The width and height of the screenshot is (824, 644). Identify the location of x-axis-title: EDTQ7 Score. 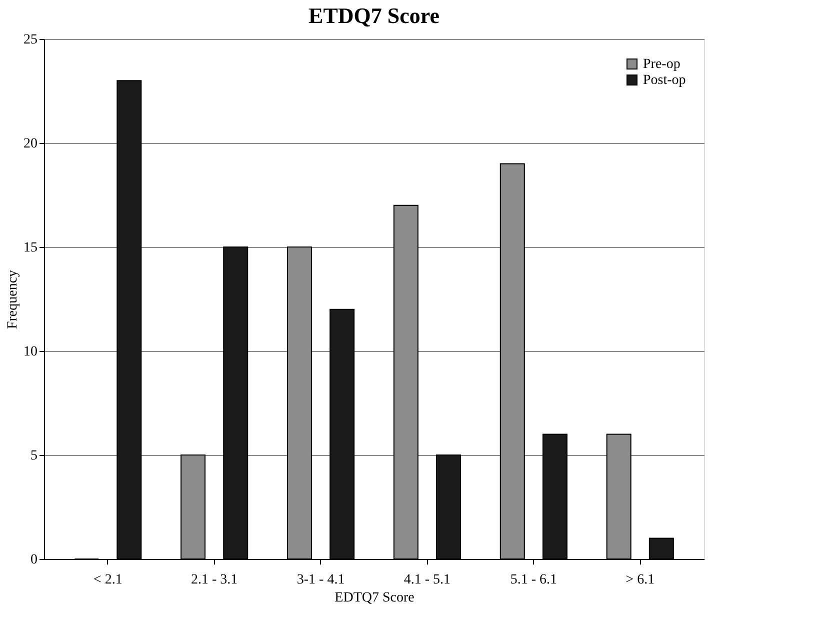
(374, 598).